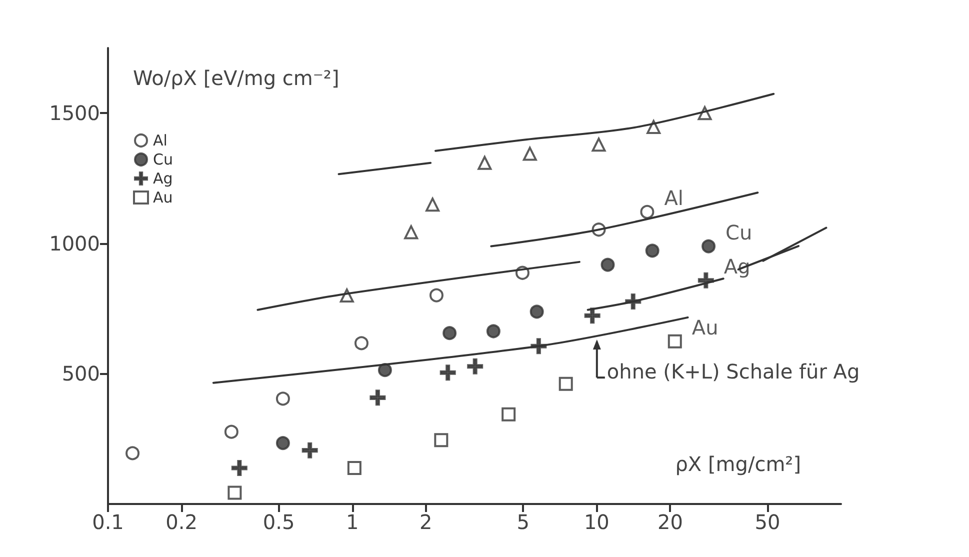 This screenshot has width=969, height=557. Describe the element at coordinates (74, 243) in the screenshot. I see `y-tick-label: 1000` at that location.